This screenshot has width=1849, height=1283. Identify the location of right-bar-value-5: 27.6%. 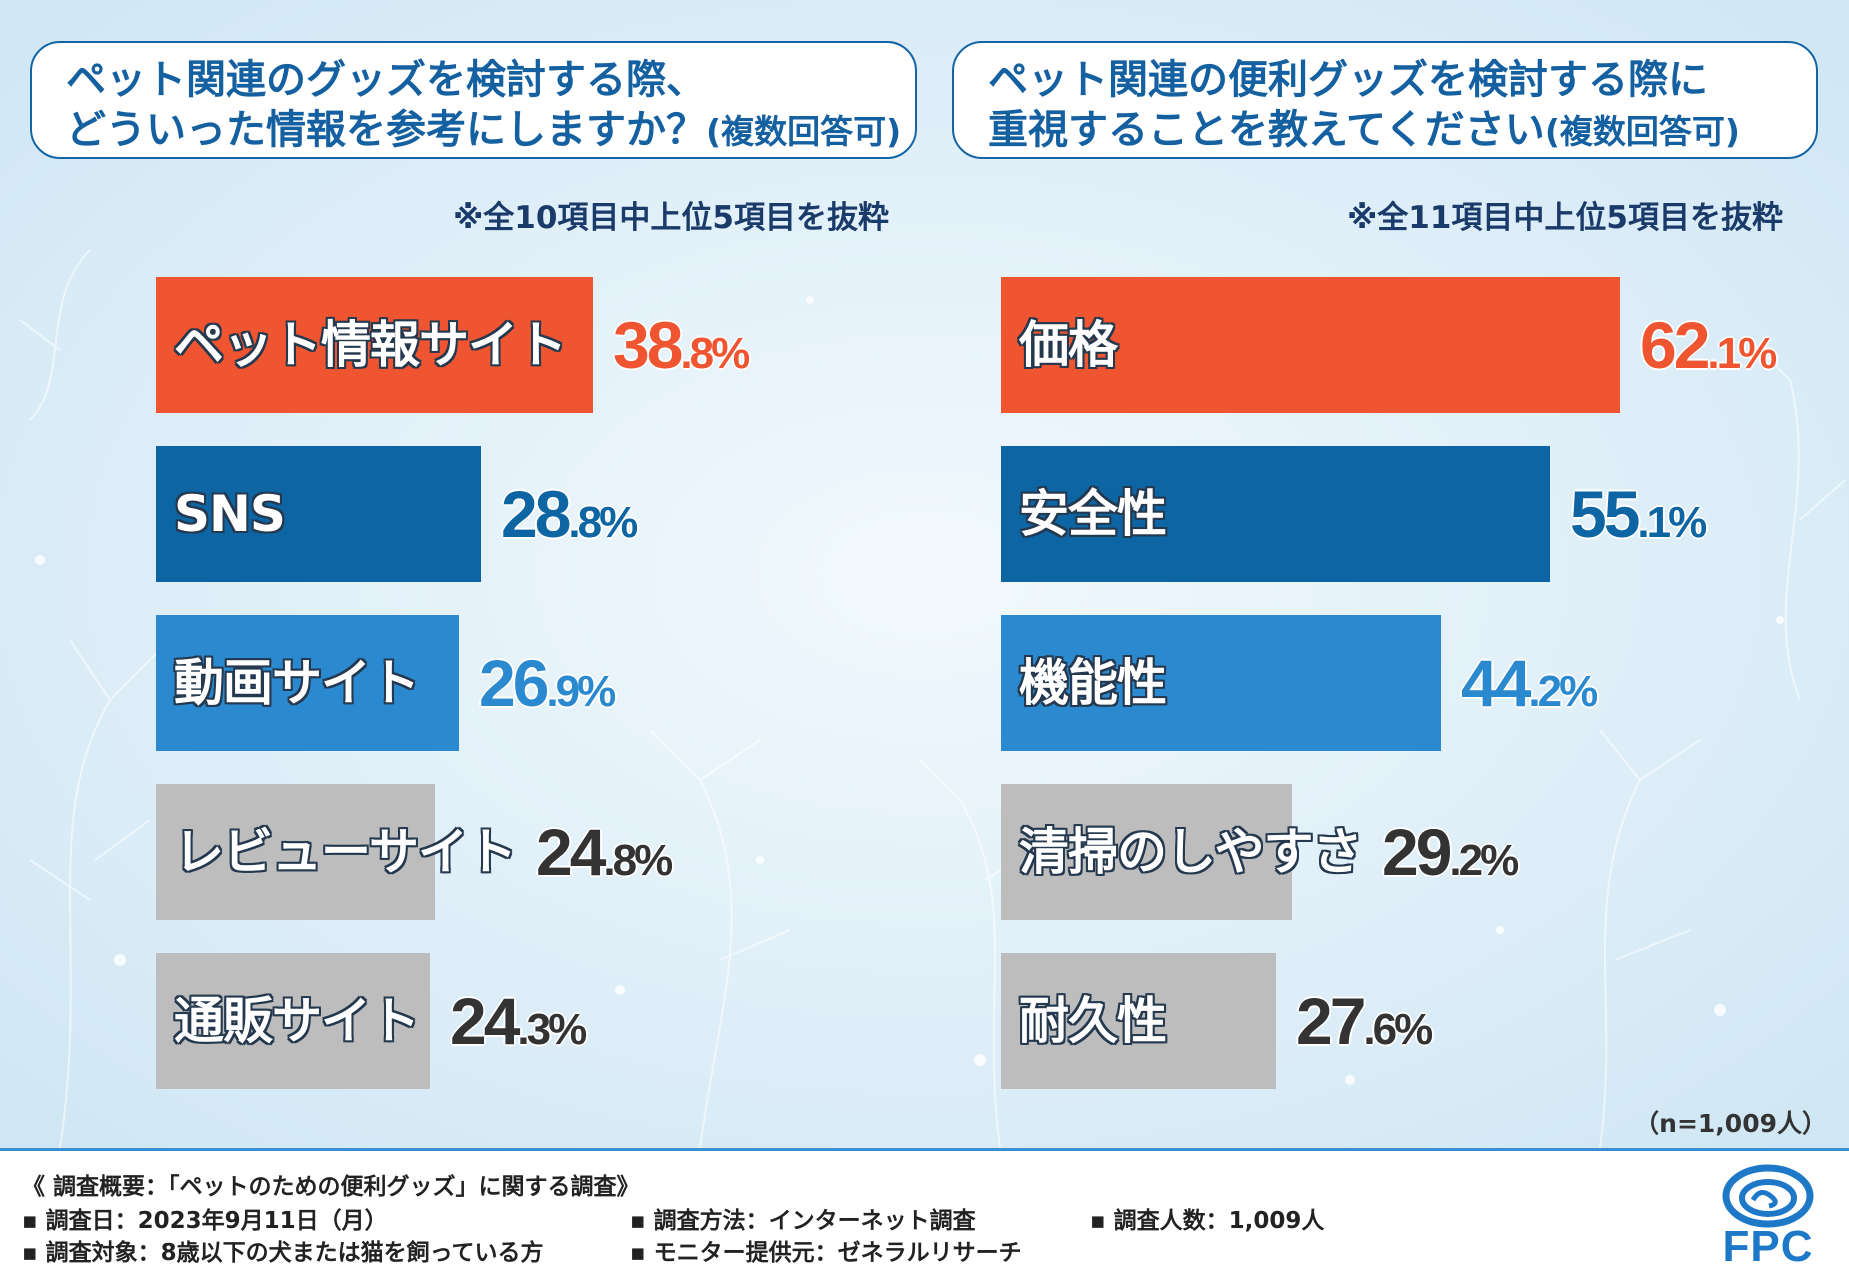
(1364, 1021).